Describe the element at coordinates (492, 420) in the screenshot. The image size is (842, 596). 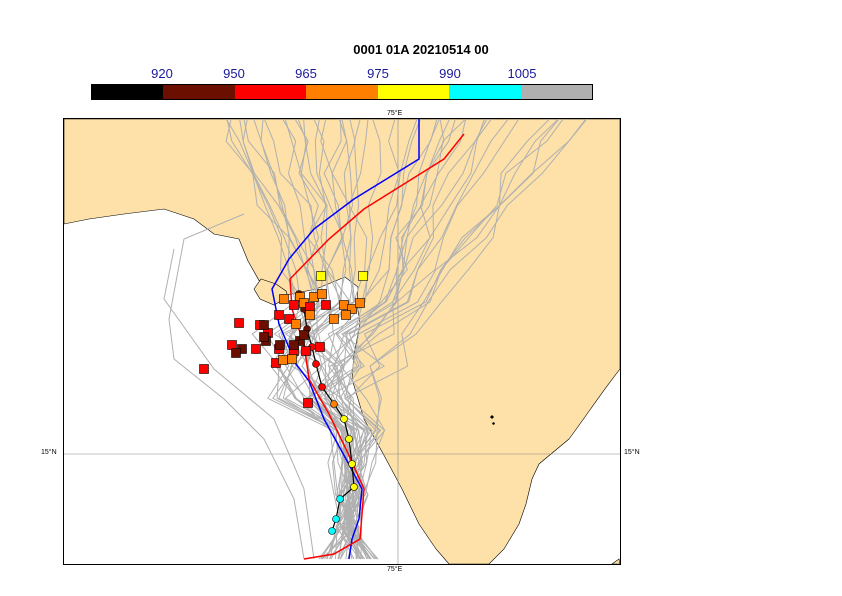
I see `lakshadweep-islands` at that location.